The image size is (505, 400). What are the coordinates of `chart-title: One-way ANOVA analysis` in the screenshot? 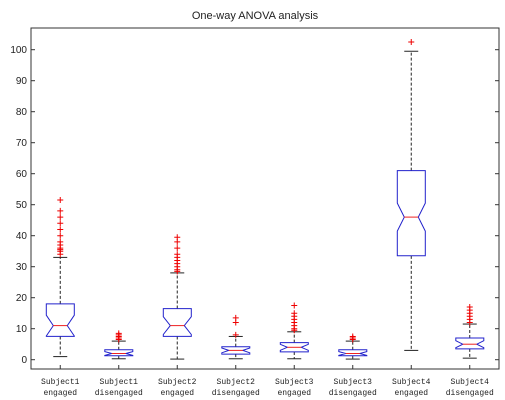 It's located at (255, 16).